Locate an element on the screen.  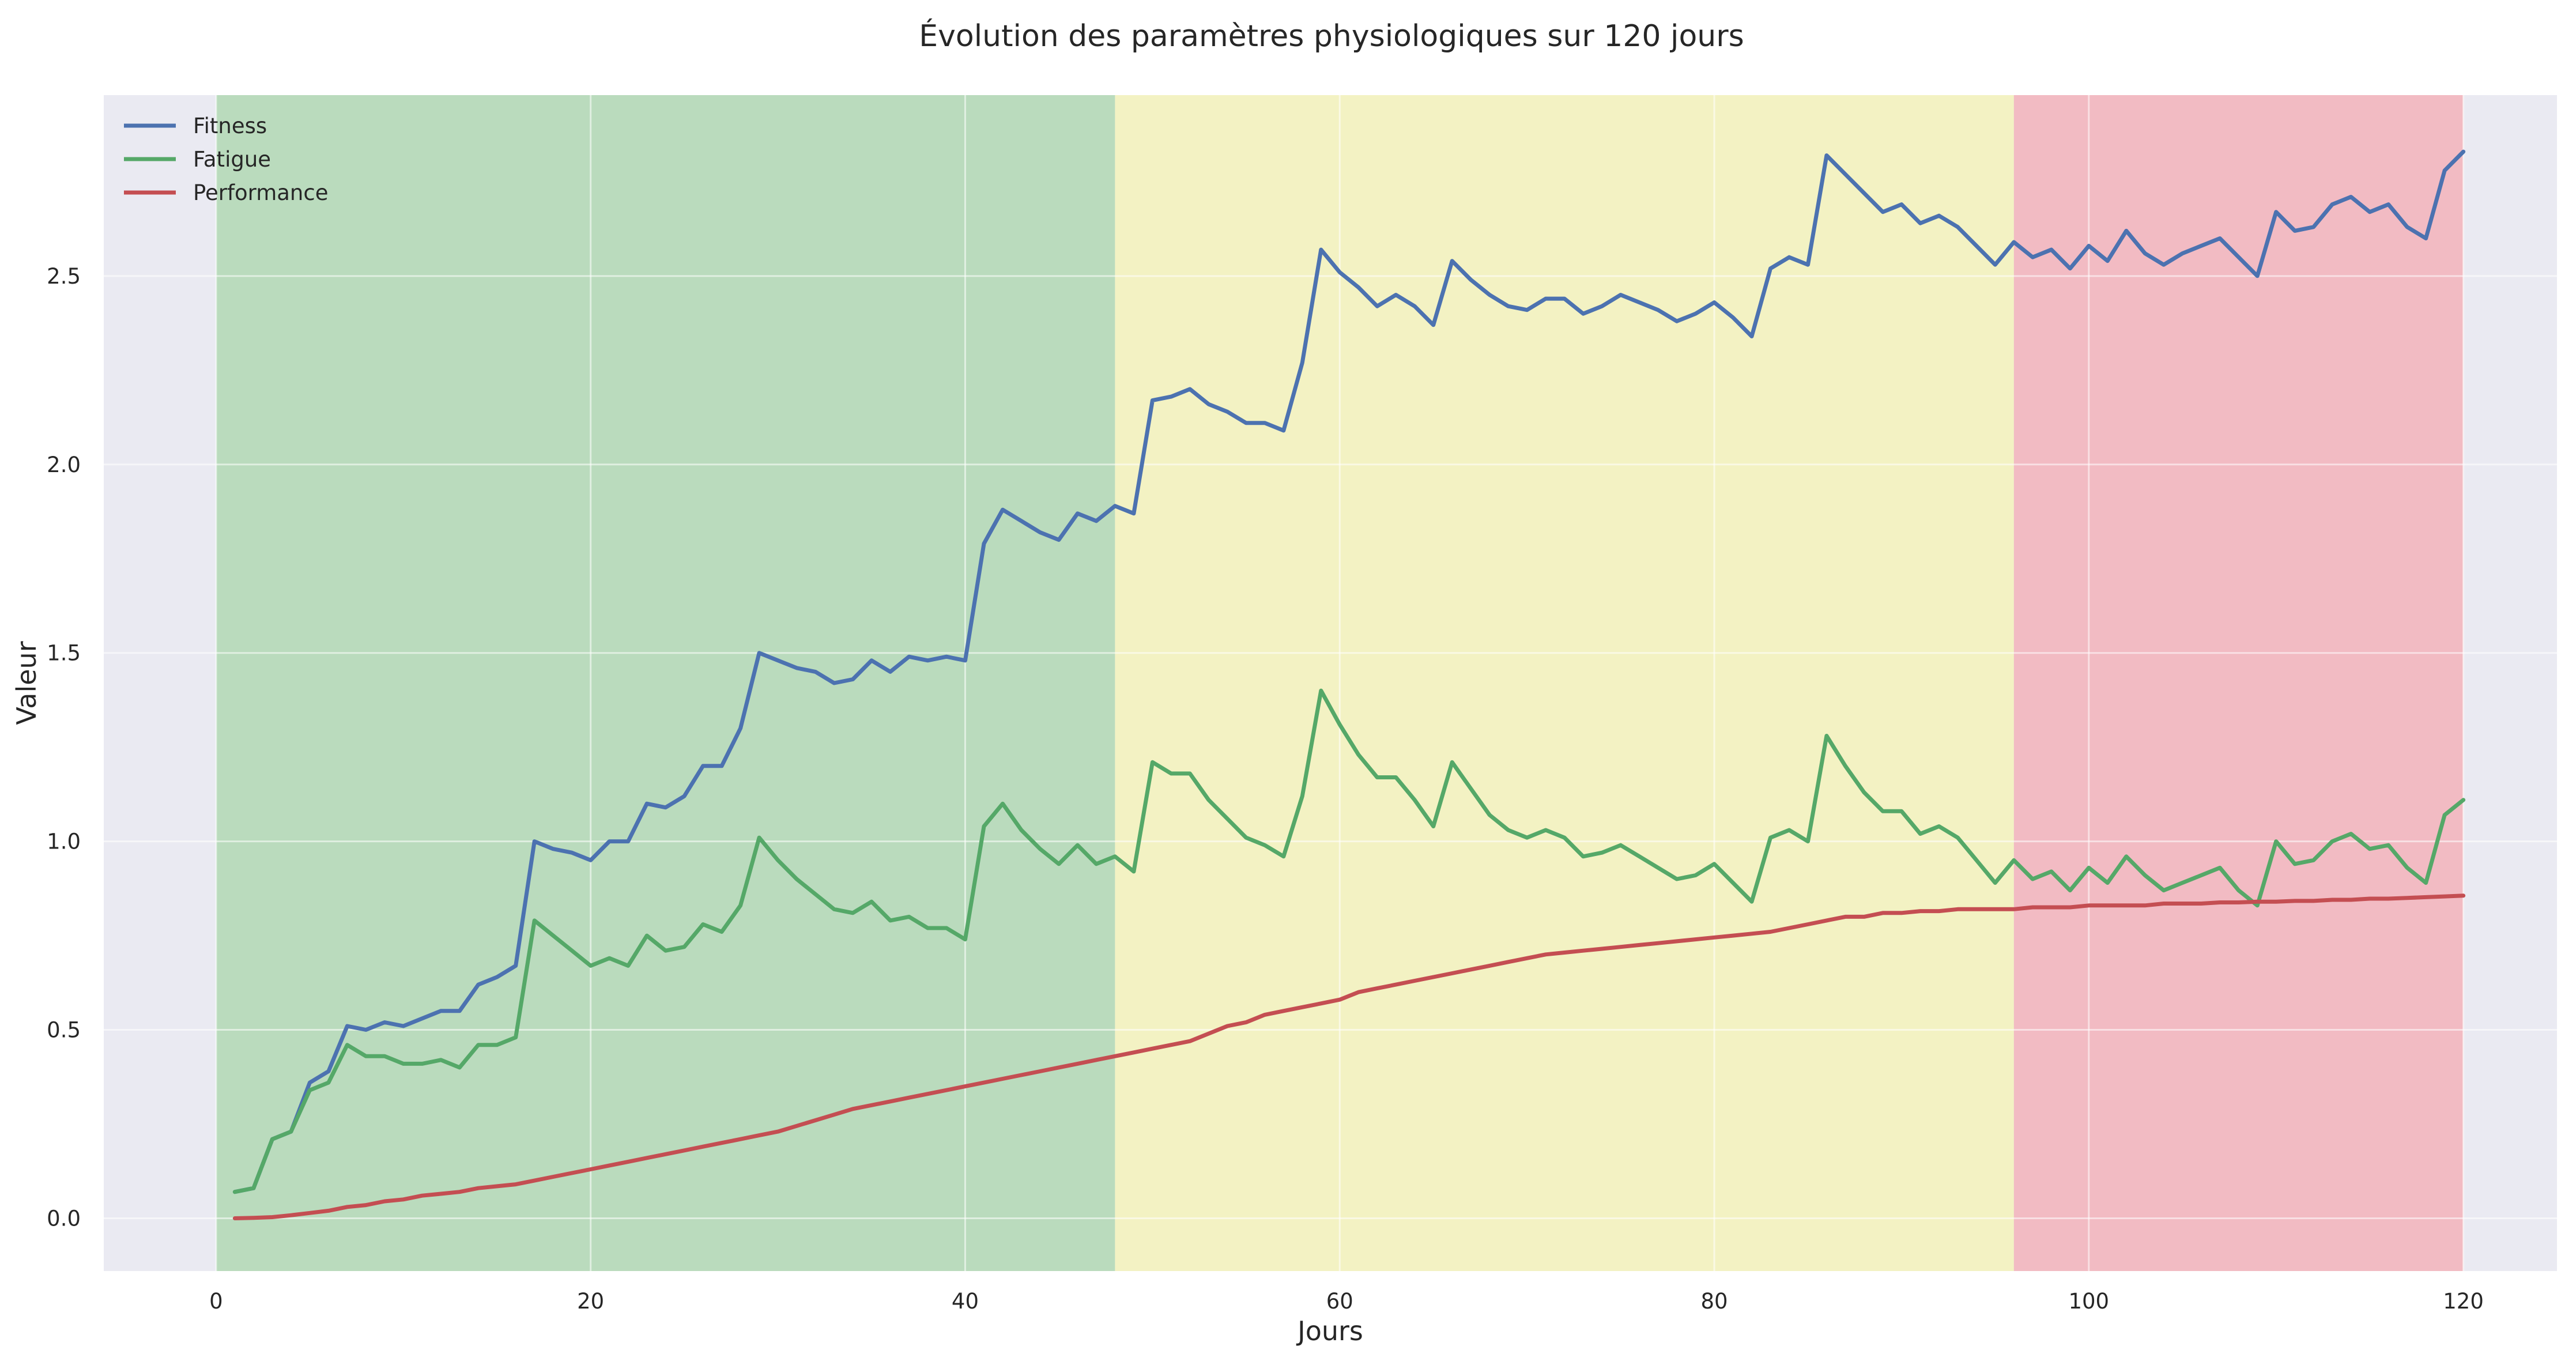
y-tick-label: 0.0 is located at coordinates (64, 1218).